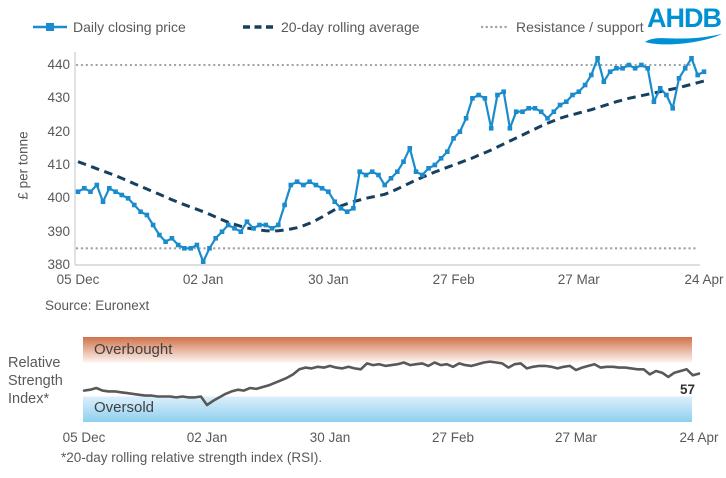 This screenshot has width=726, height=478. What do you see at coordinates (683, 39) in the screenshot?
I see `ahdb-logo-wave-icon` at bounding box center [683, 39].